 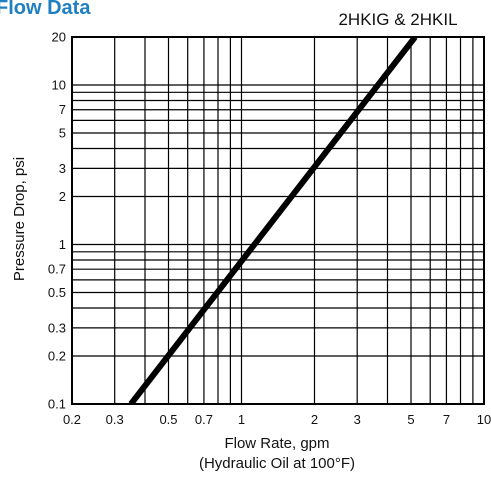 What do you see at coordinates (277, 419) in the screenshot?
I see `x-tick-labels: 0.2 0.3 0.5 0.7 1 2 3 5 7 10` at bounding box center [277, 419].